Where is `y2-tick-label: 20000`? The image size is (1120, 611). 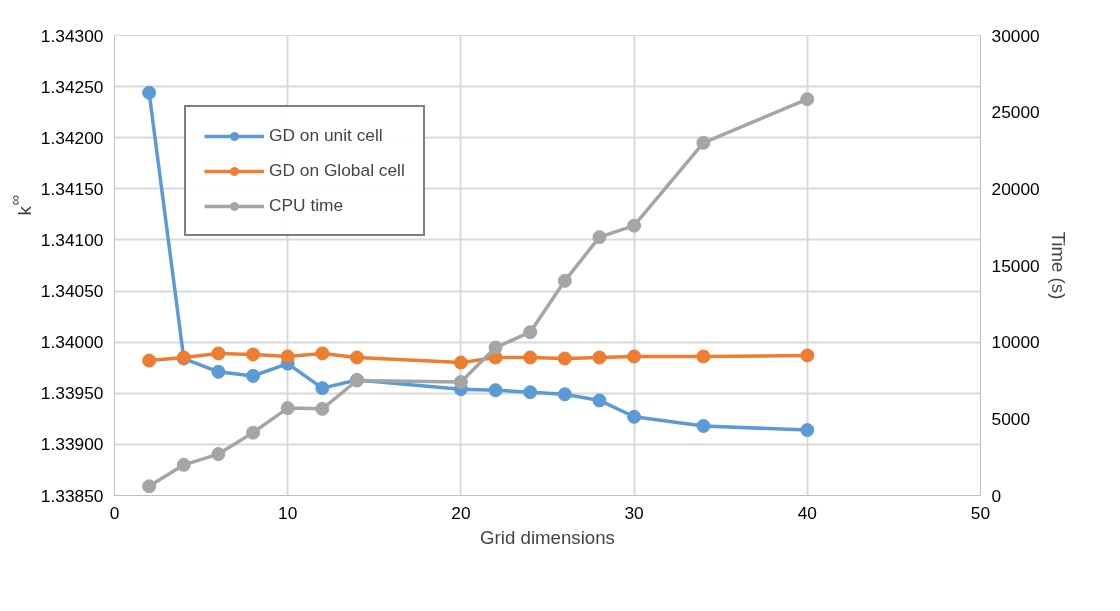 y2-tick-label: 20000 is located at coordinates (1015, 188).